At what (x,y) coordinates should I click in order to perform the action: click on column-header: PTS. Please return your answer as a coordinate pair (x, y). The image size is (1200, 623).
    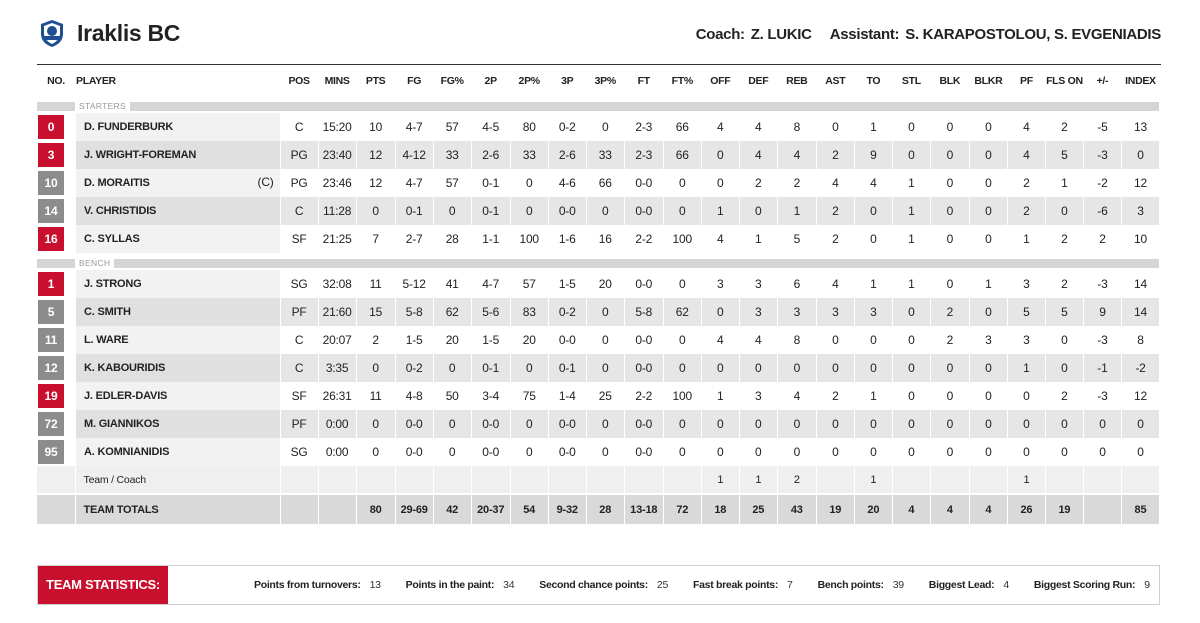
    Looking at the image, I should click on (375, 81).